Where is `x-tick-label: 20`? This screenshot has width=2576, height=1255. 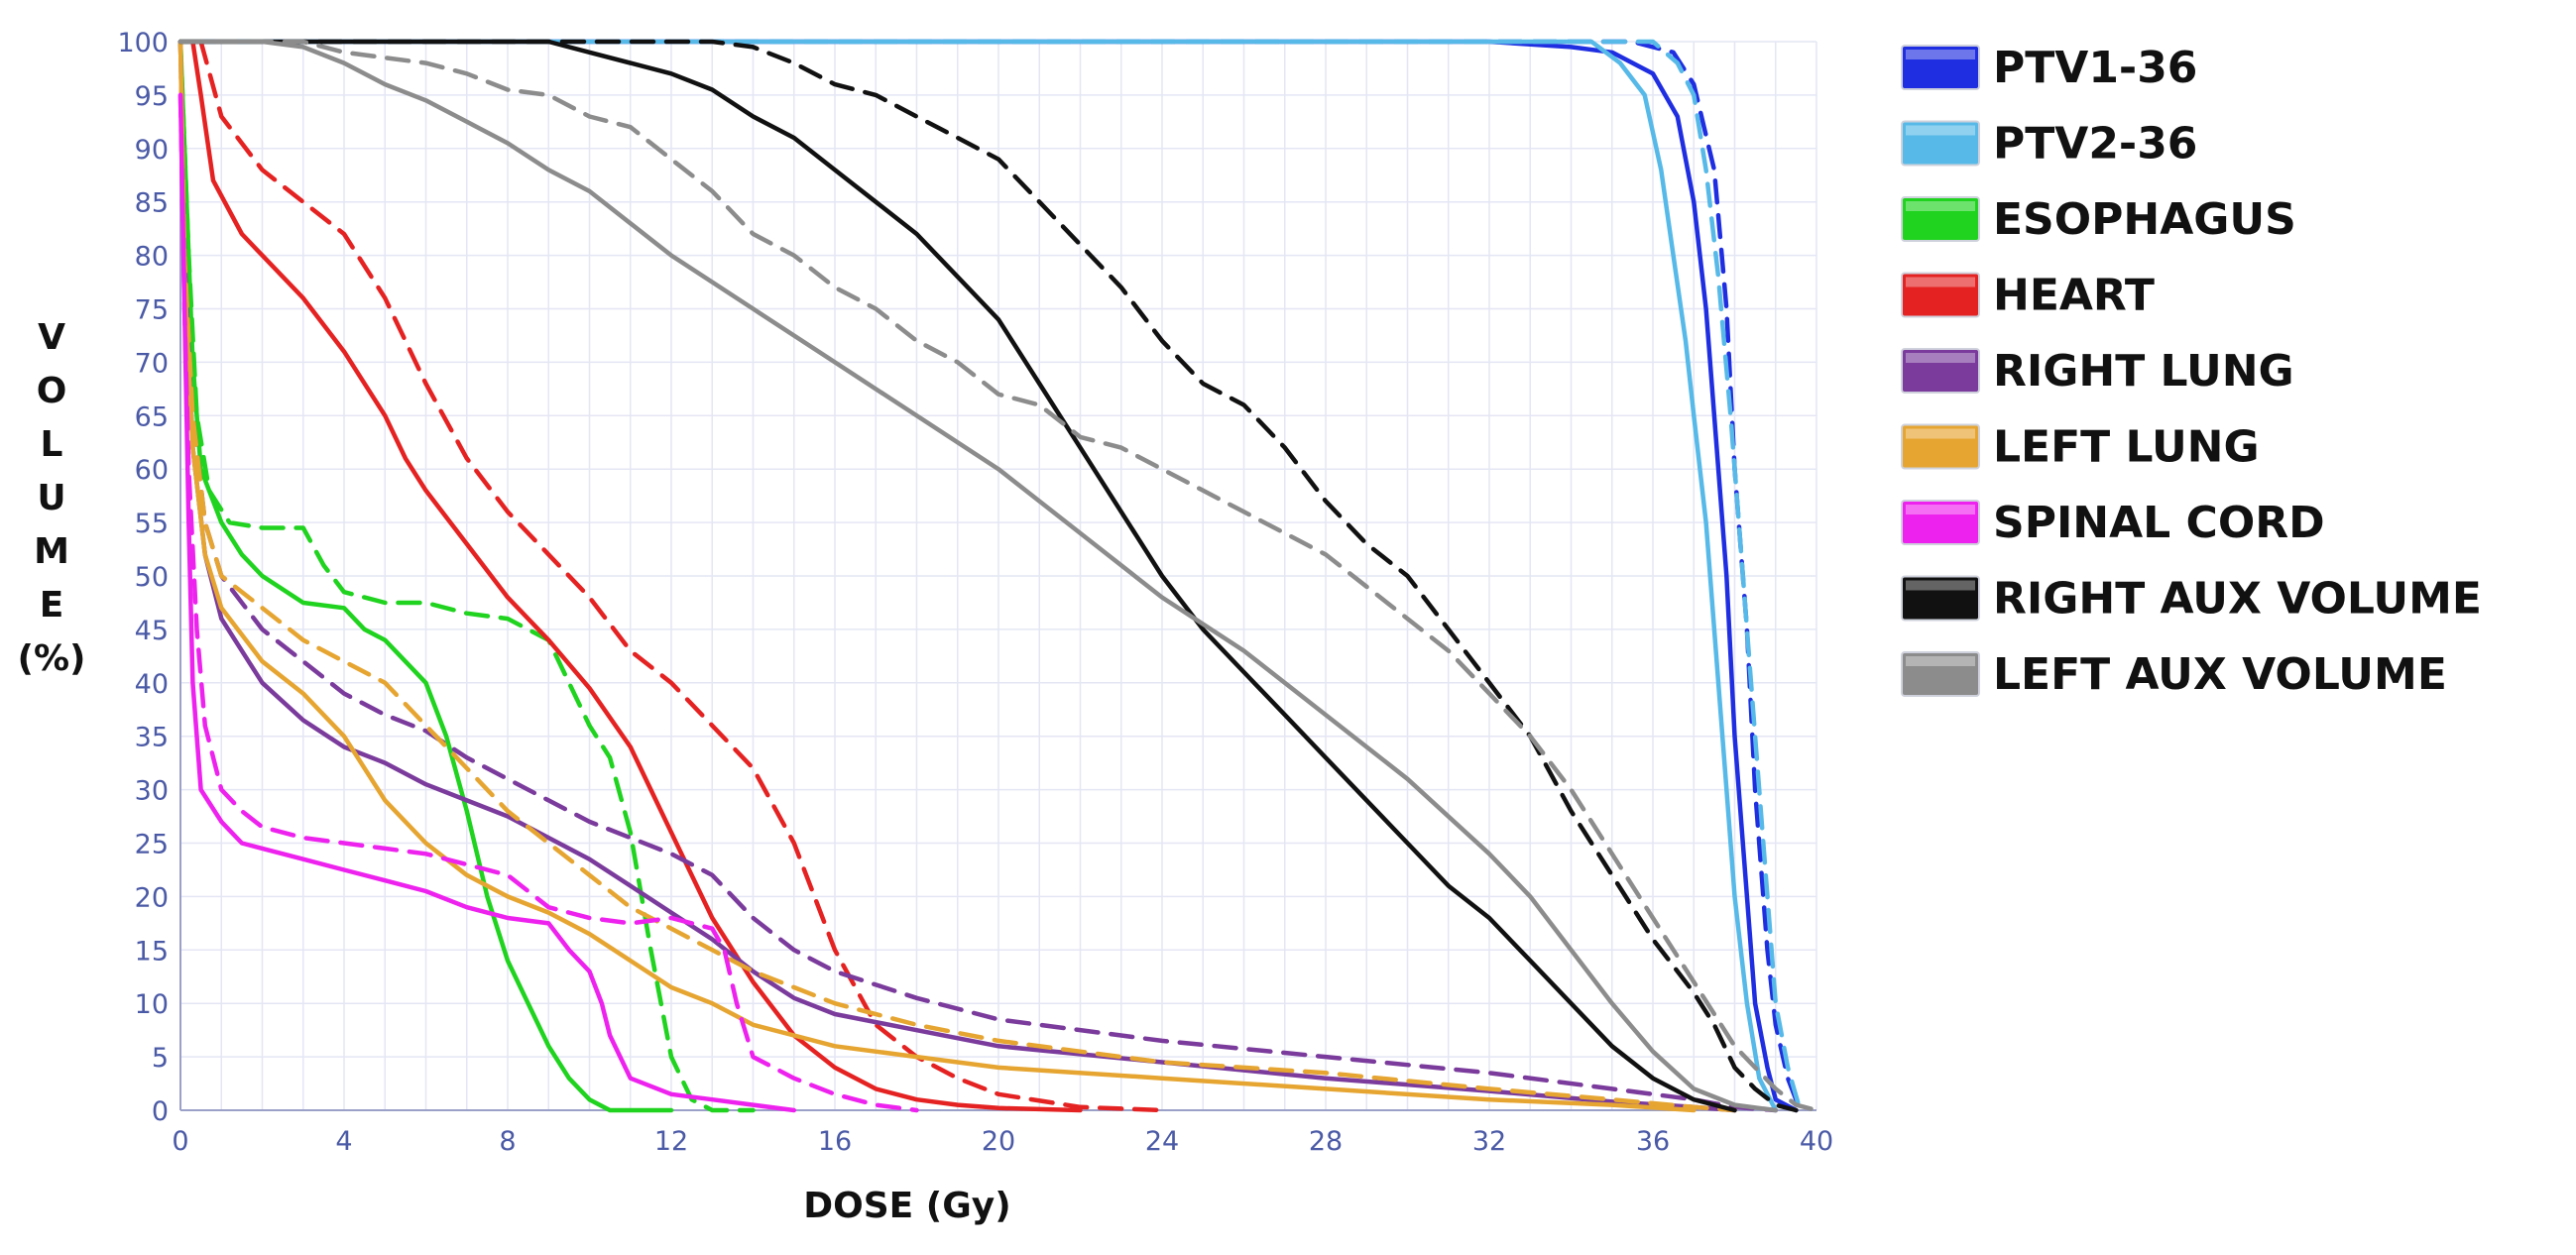
x-tick-label: 20 is located at coordinates (999, 1141).